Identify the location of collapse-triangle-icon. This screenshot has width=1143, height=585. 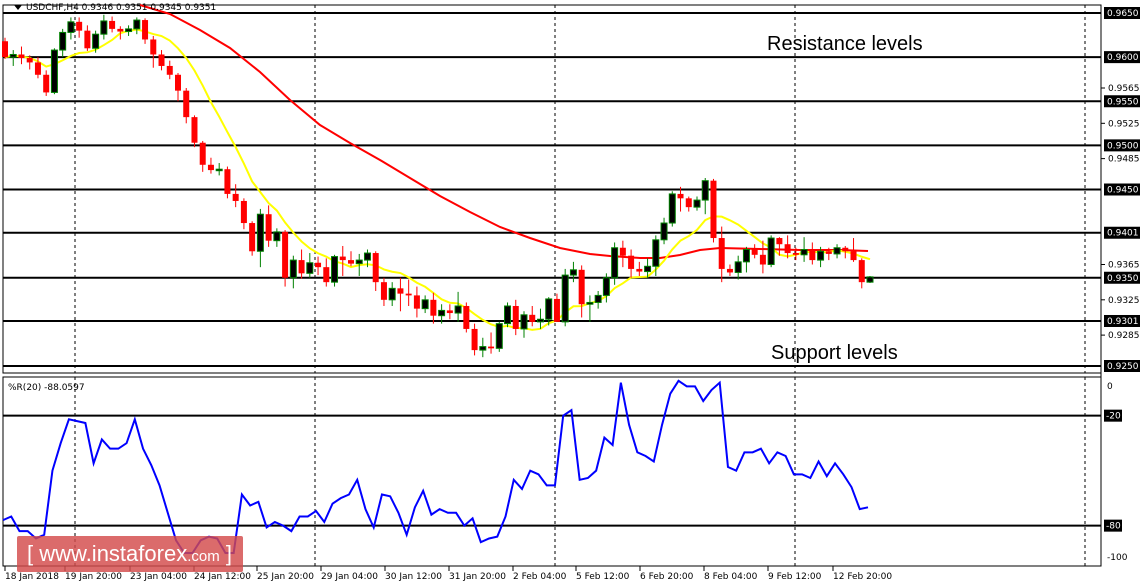
(18, 7).